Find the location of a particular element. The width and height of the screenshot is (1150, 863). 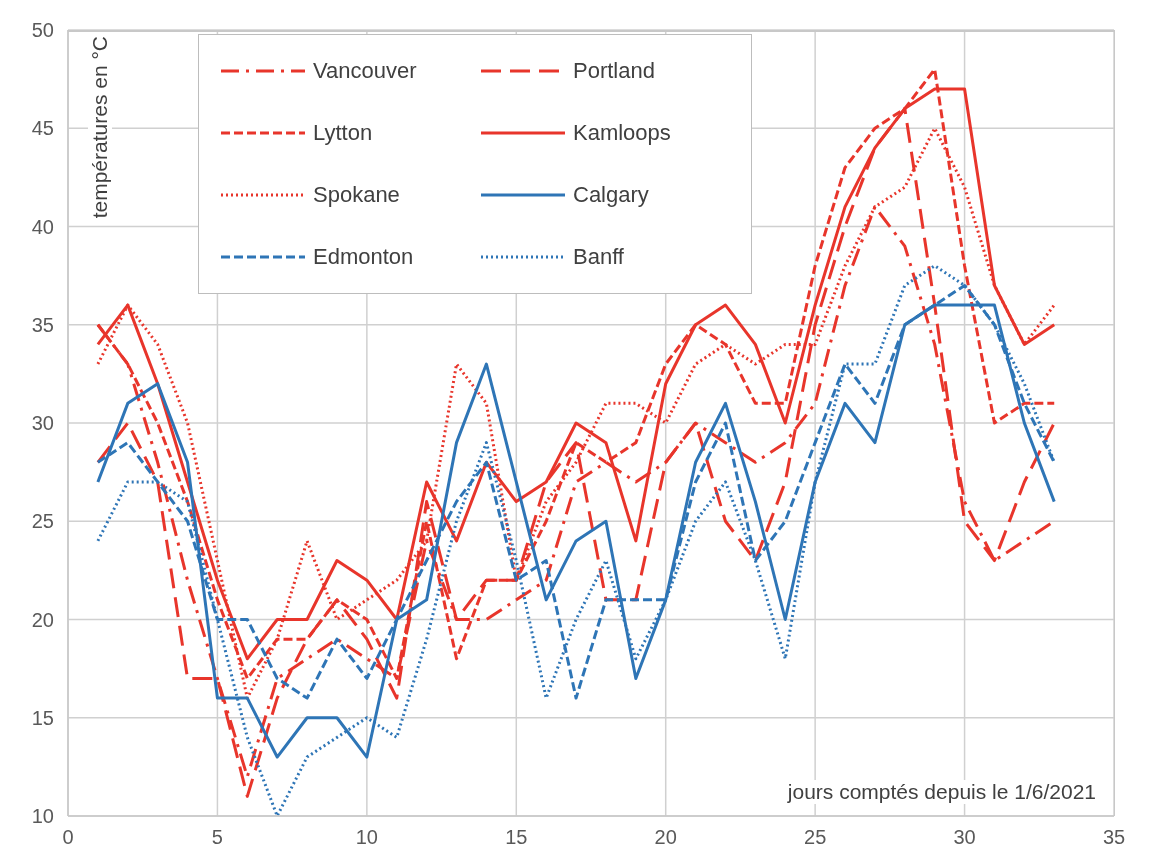

y-axis-title: températures en °C is located at coordinates (100, 127).